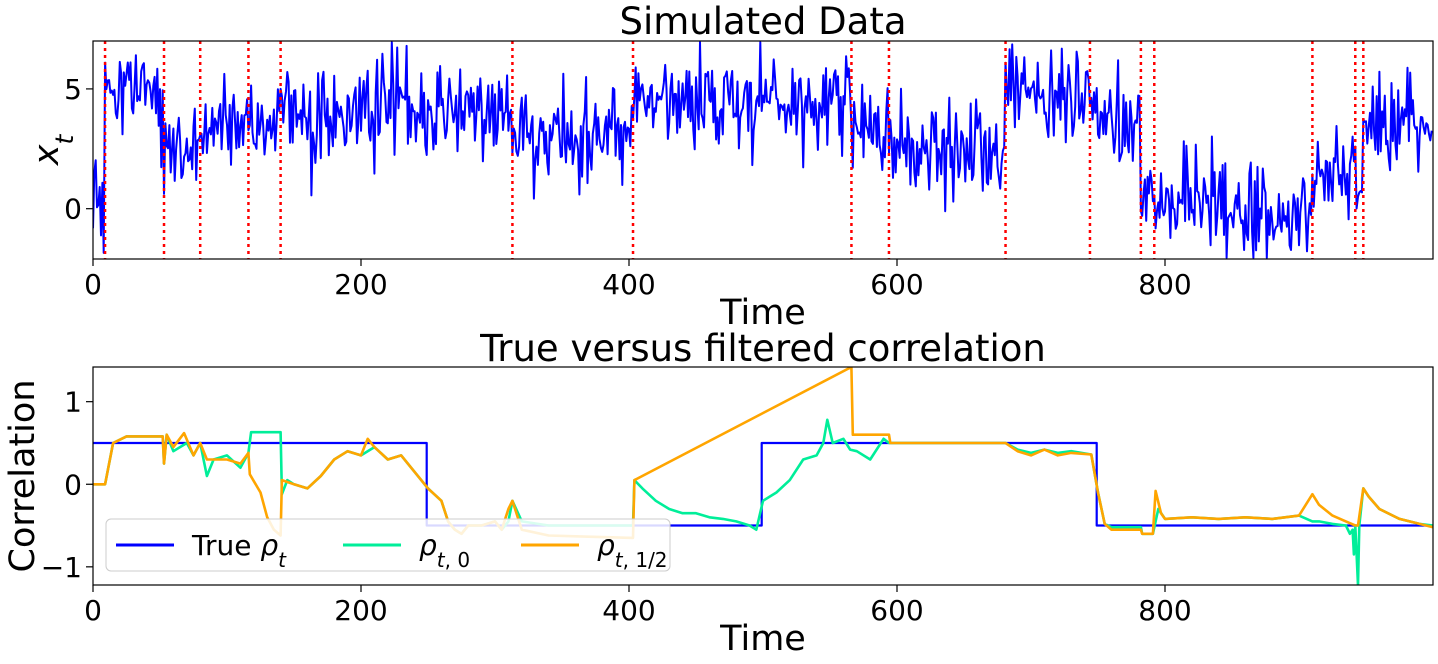 The image size is (1438, 664). I want to click on y-ticks: −1 0 1, so click(67, 485).